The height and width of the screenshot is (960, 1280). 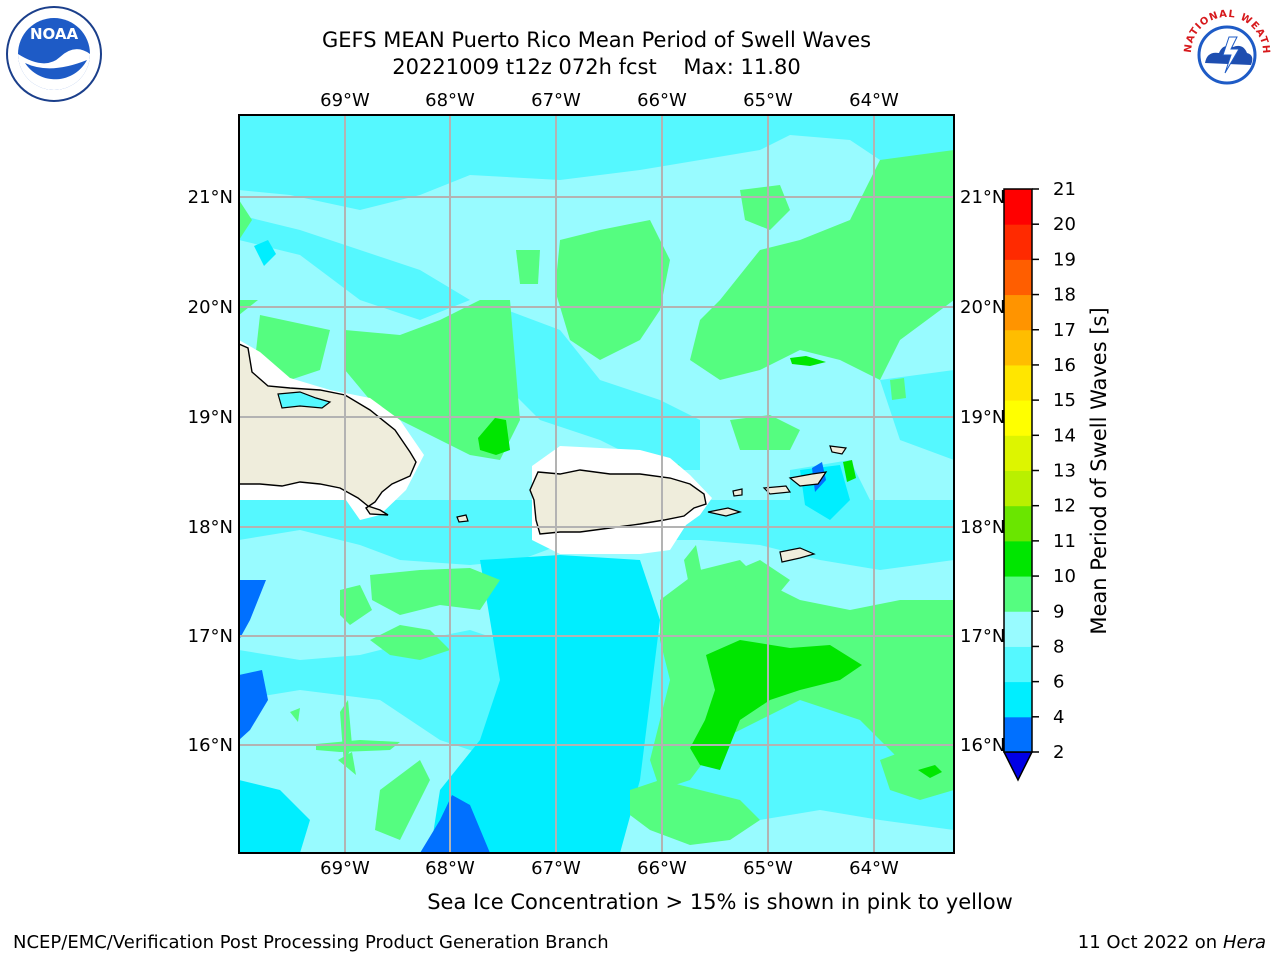 What do you see at coordinates (1064, 224) in the screenshot?
I see `colorbar-tick-label: 20` at bounding box center [1064, 224].